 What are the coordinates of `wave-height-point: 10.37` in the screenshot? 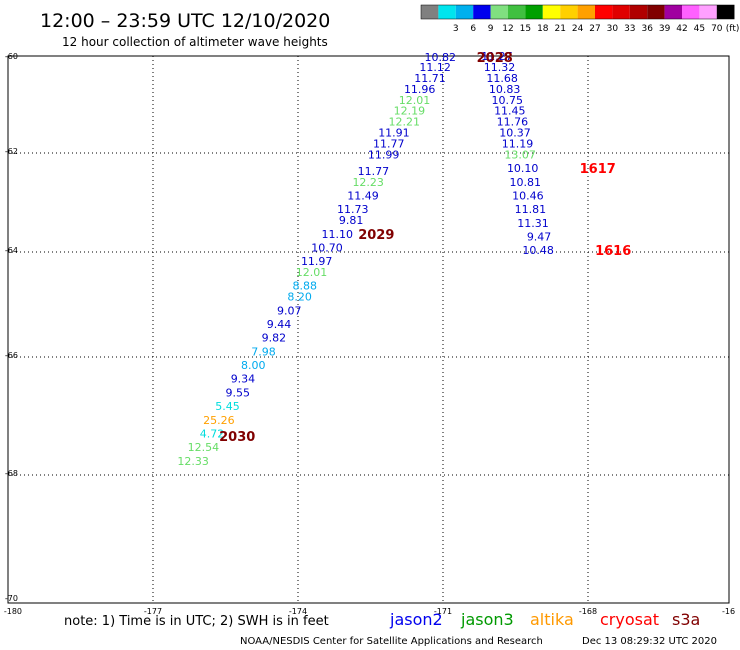 It's located at (515, 133).